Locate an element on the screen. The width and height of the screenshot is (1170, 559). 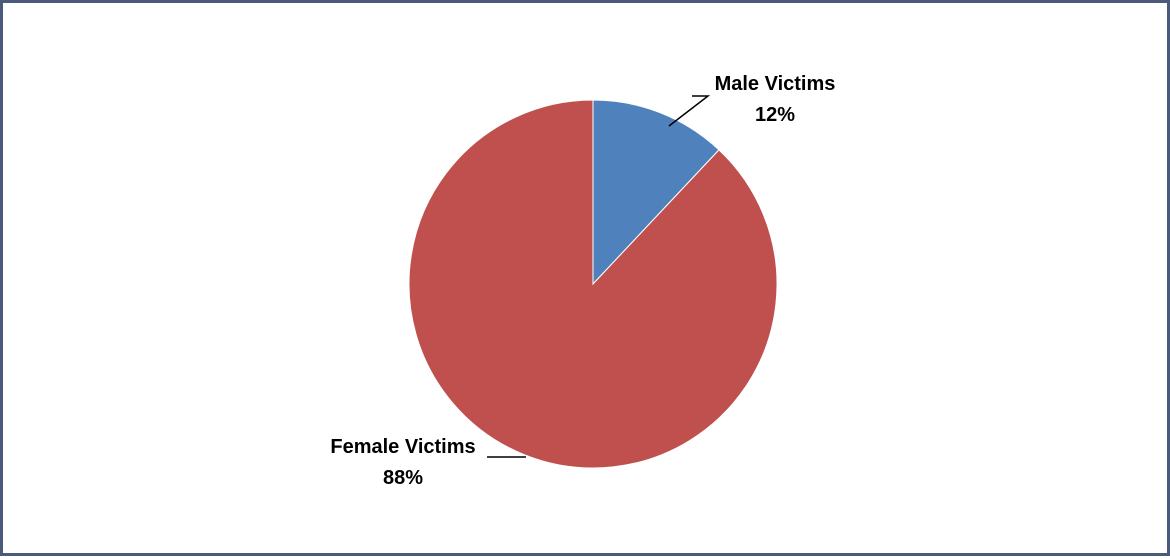
male-victims-name: Male Victims is located at coordinates (775, 84).